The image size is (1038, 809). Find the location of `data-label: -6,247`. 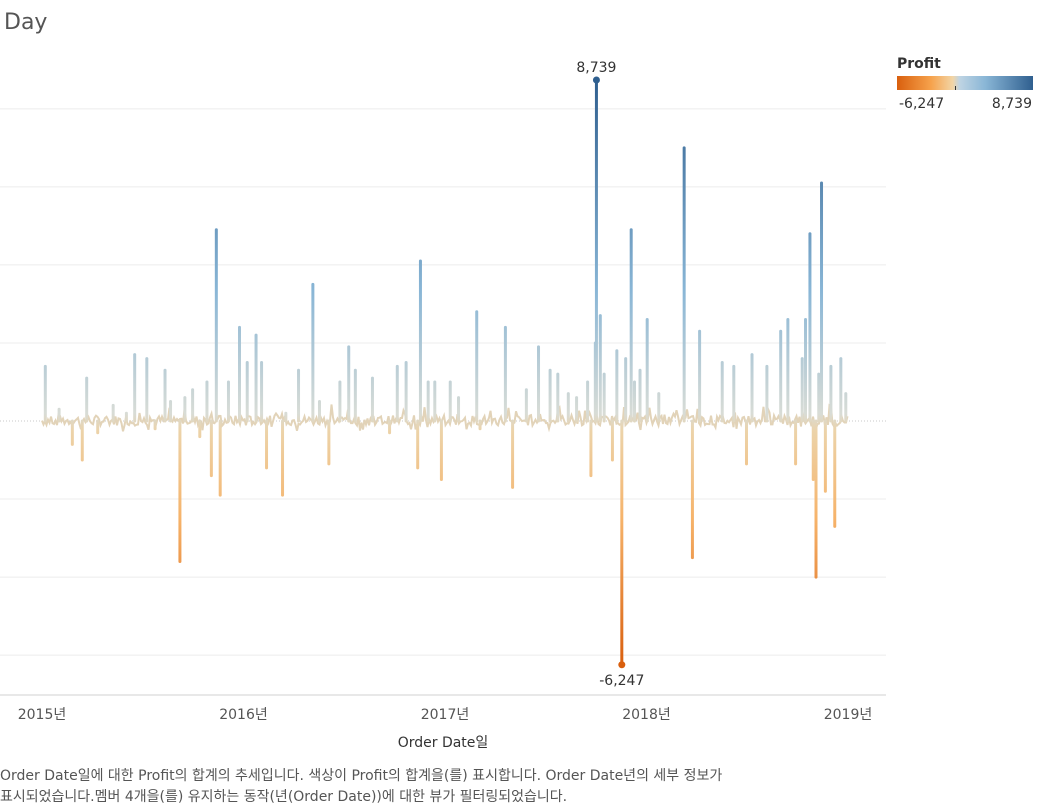

data-label: -6,247 is located at coordinates (621, 681).